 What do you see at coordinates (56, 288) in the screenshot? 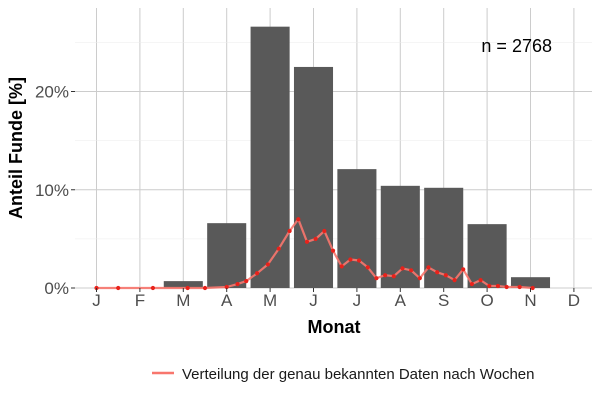
I see `y-tick-label: 0%` at bounding box center [56, 288].